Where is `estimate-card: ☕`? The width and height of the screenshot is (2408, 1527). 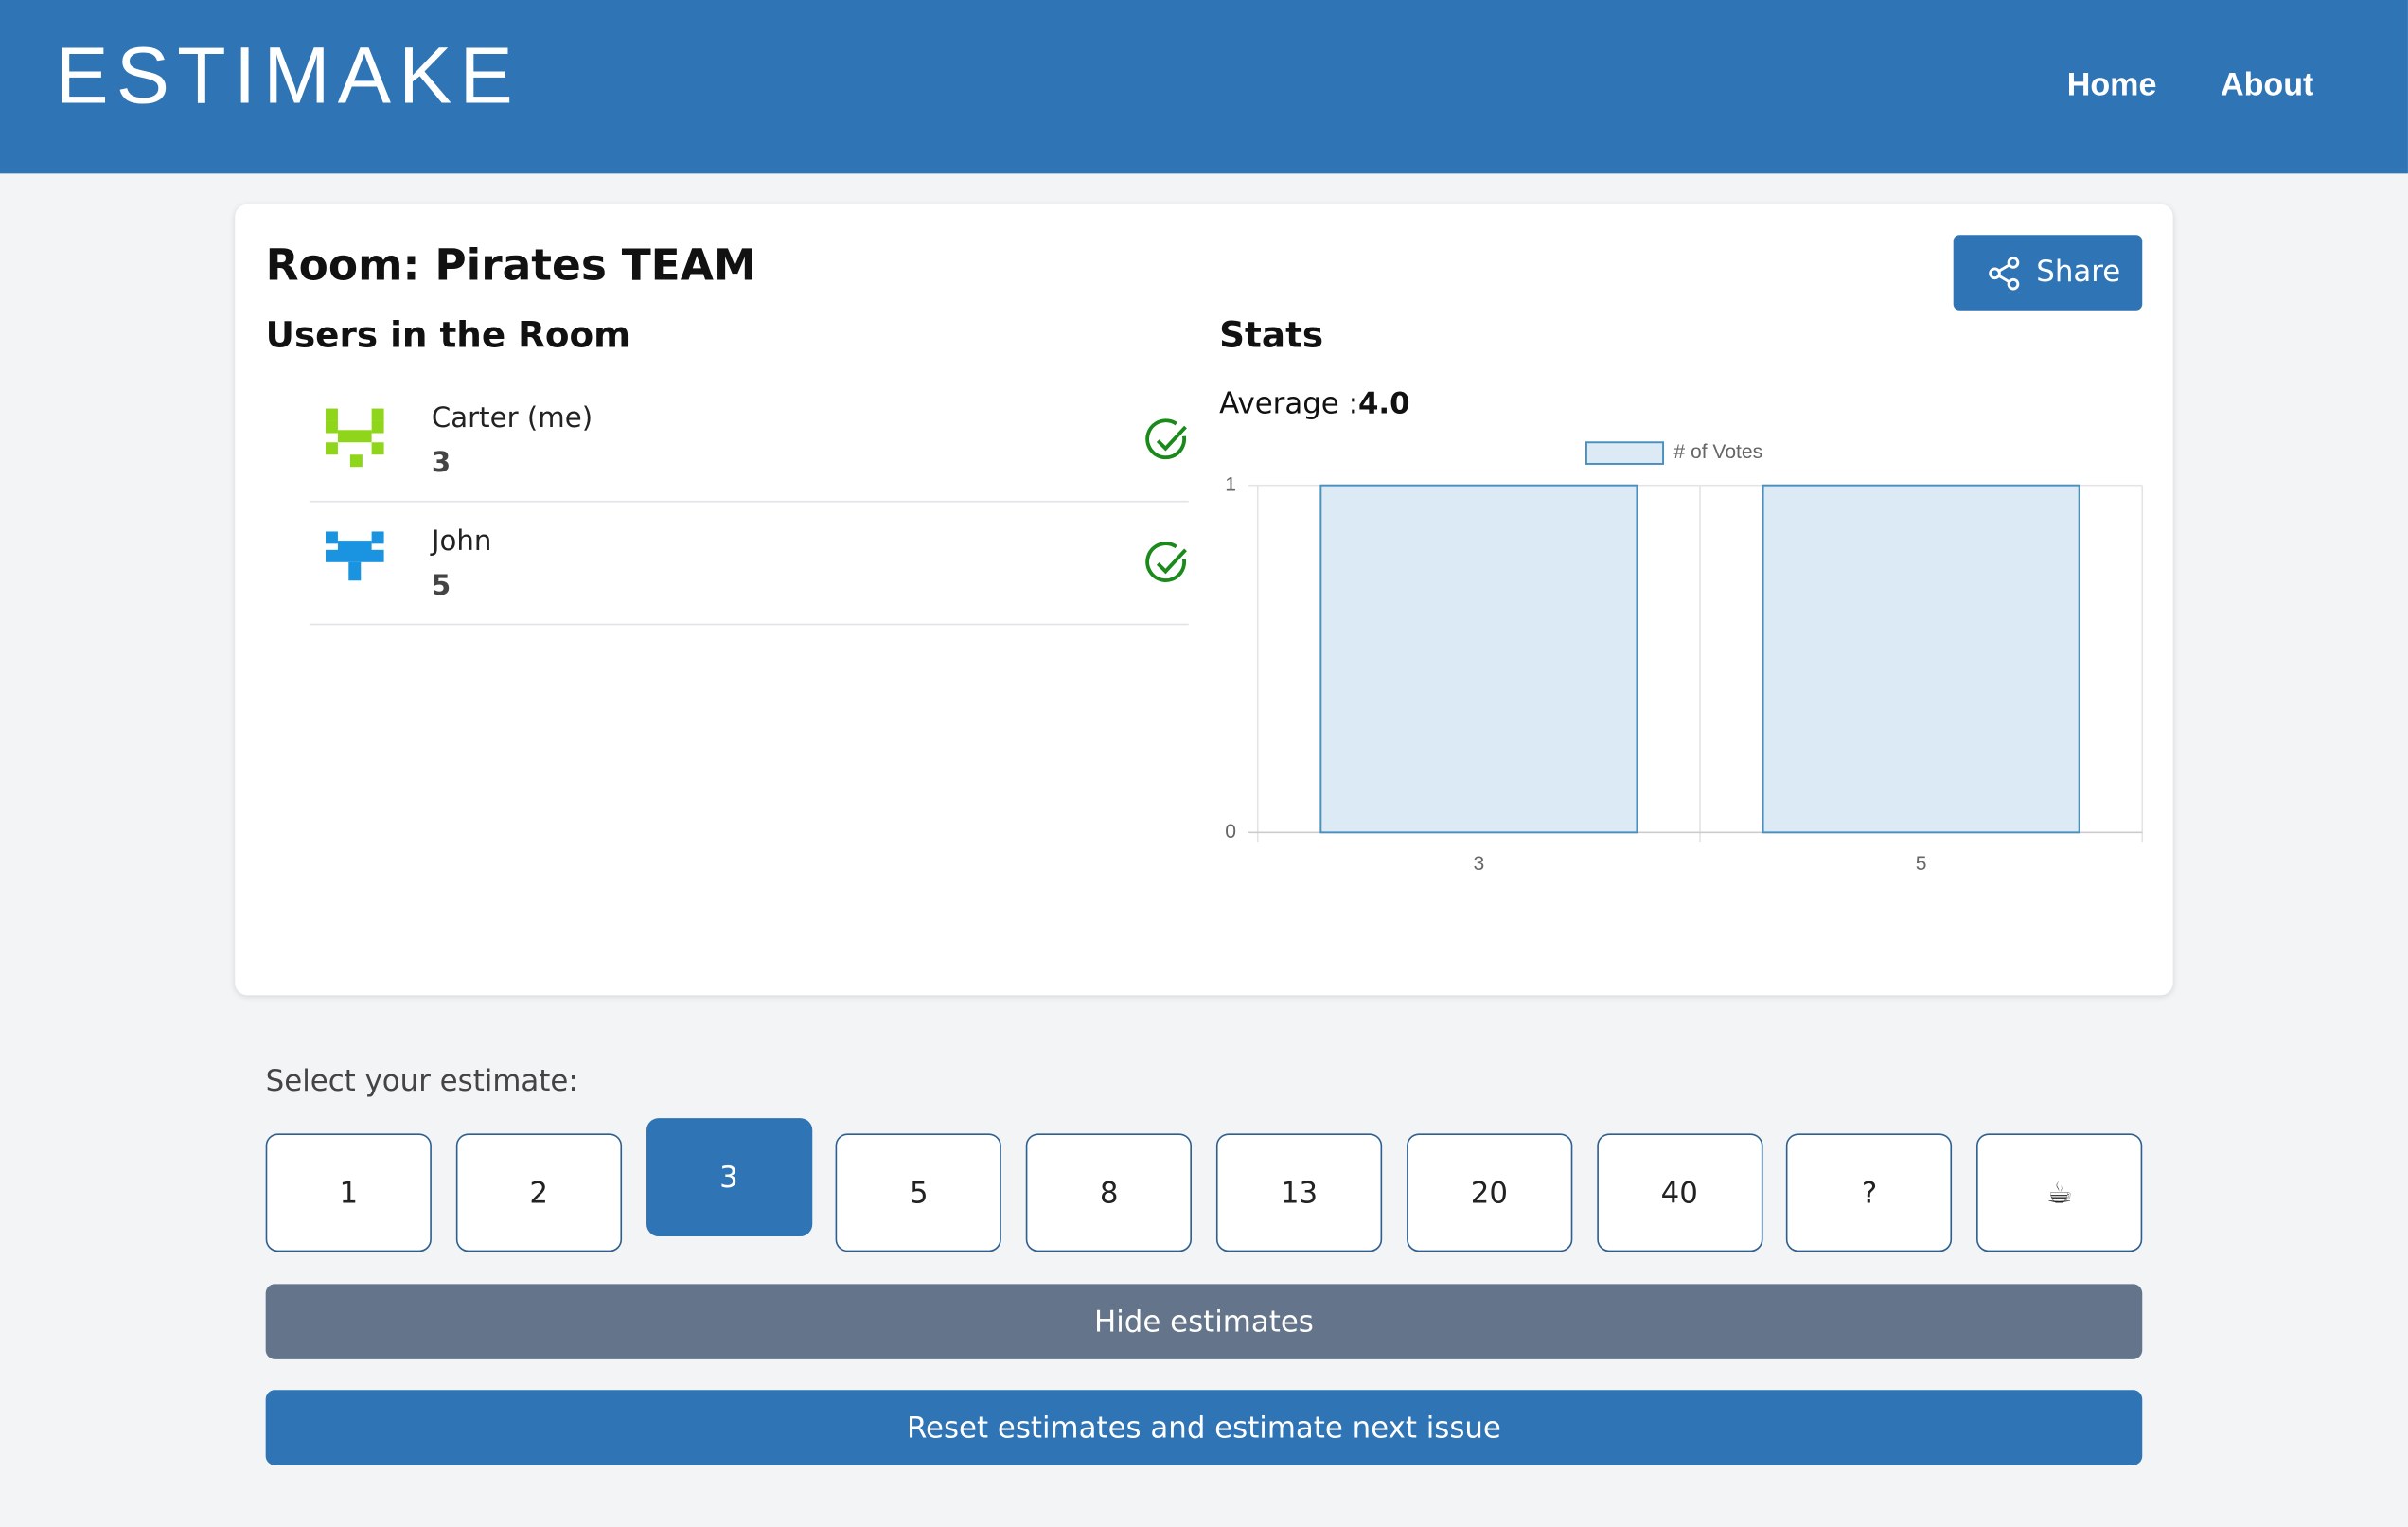
estimate-card: ☕ is located at coordinates (2060, 1192).